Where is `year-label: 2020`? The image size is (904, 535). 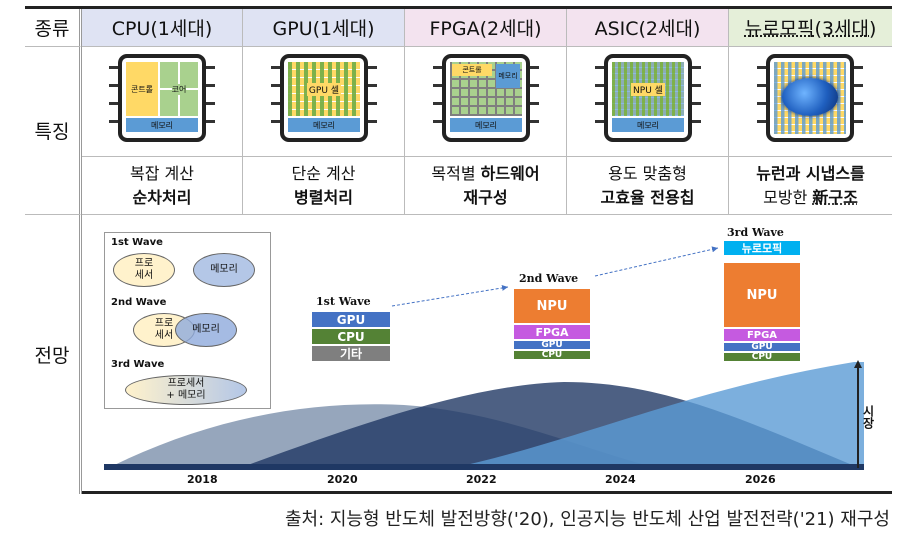
year-label: 2020 is located at coordinates (342, 479).